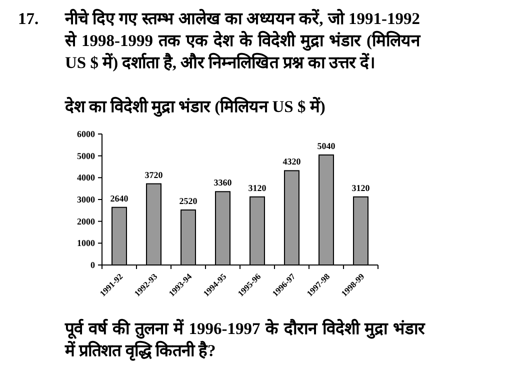 The height and width of the screenshot is (375, 523). Describe the element at coordinates (242, 41) in the screenshot. I see `annotation: नीचे दिए गए स्तम्भ आलेख का अध्ययन करें, जो 1991-1992 से 1998-1999 तक एक देश के विदेशी मुद्रा भंडार (मिलियन US $ में) दर्शाता है, और निम्नलिखित प्रश्न का उत्तर दें।` at that location.